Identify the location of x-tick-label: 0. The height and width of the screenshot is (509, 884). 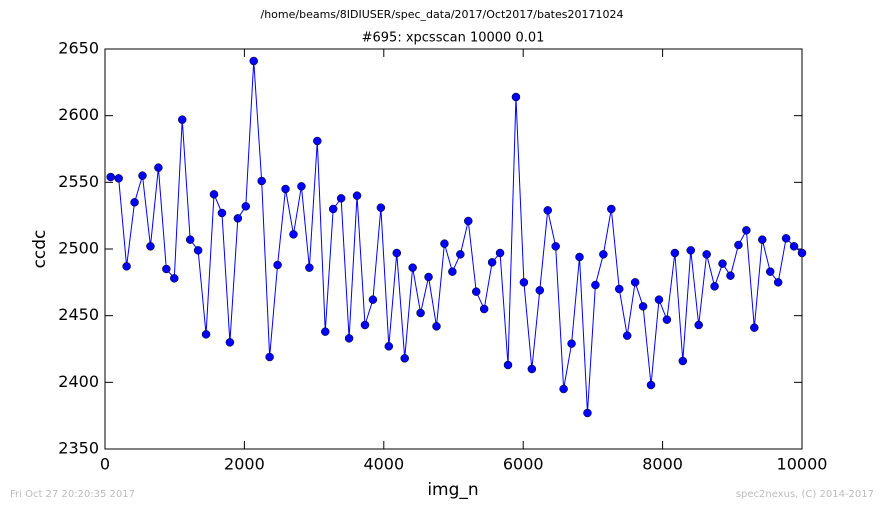
(105, 464).